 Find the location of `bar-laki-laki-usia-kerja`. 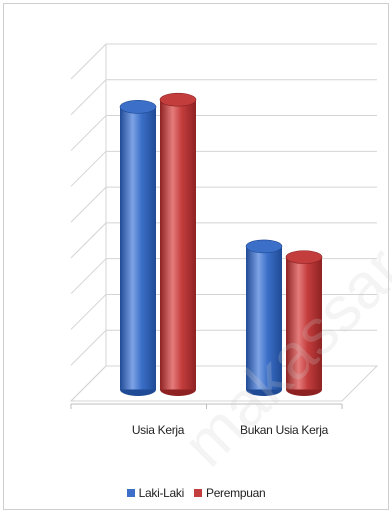

bar-laki-laki-usia-kerja is located at coordinates (138, 248).